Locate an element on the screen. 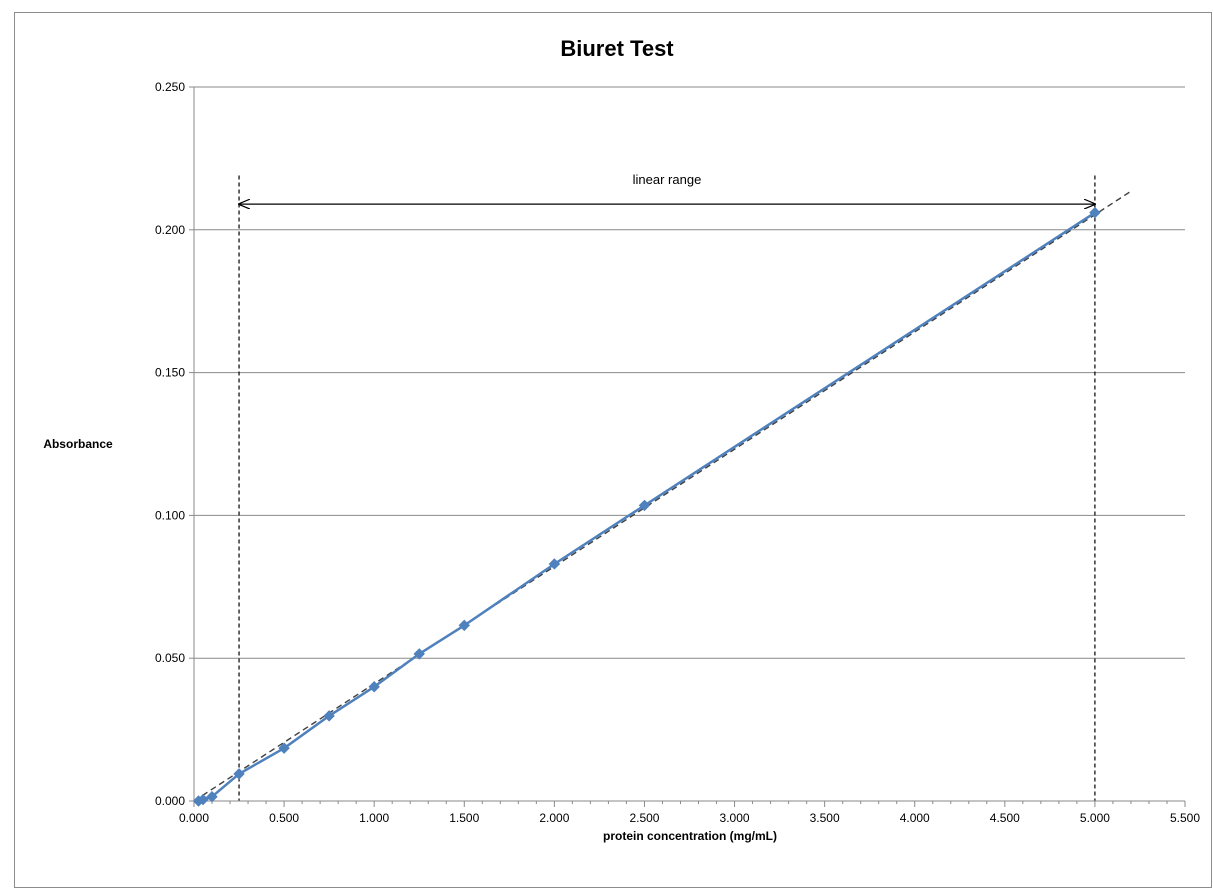 This screenshot has width=1213, height=891. y-tick-label-1: 0.050 is located at coordinates (170, 658).